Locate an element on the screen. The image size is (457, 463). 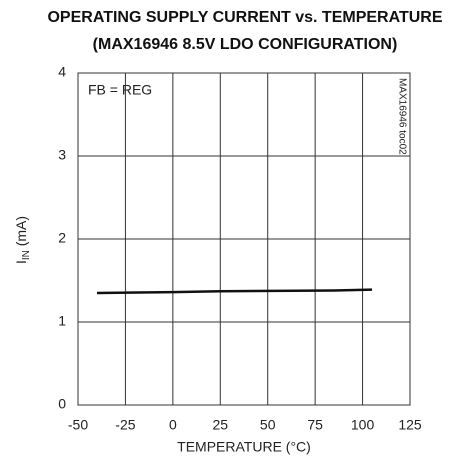
x-tick-label: 75 is located at coordinates (315, 425).